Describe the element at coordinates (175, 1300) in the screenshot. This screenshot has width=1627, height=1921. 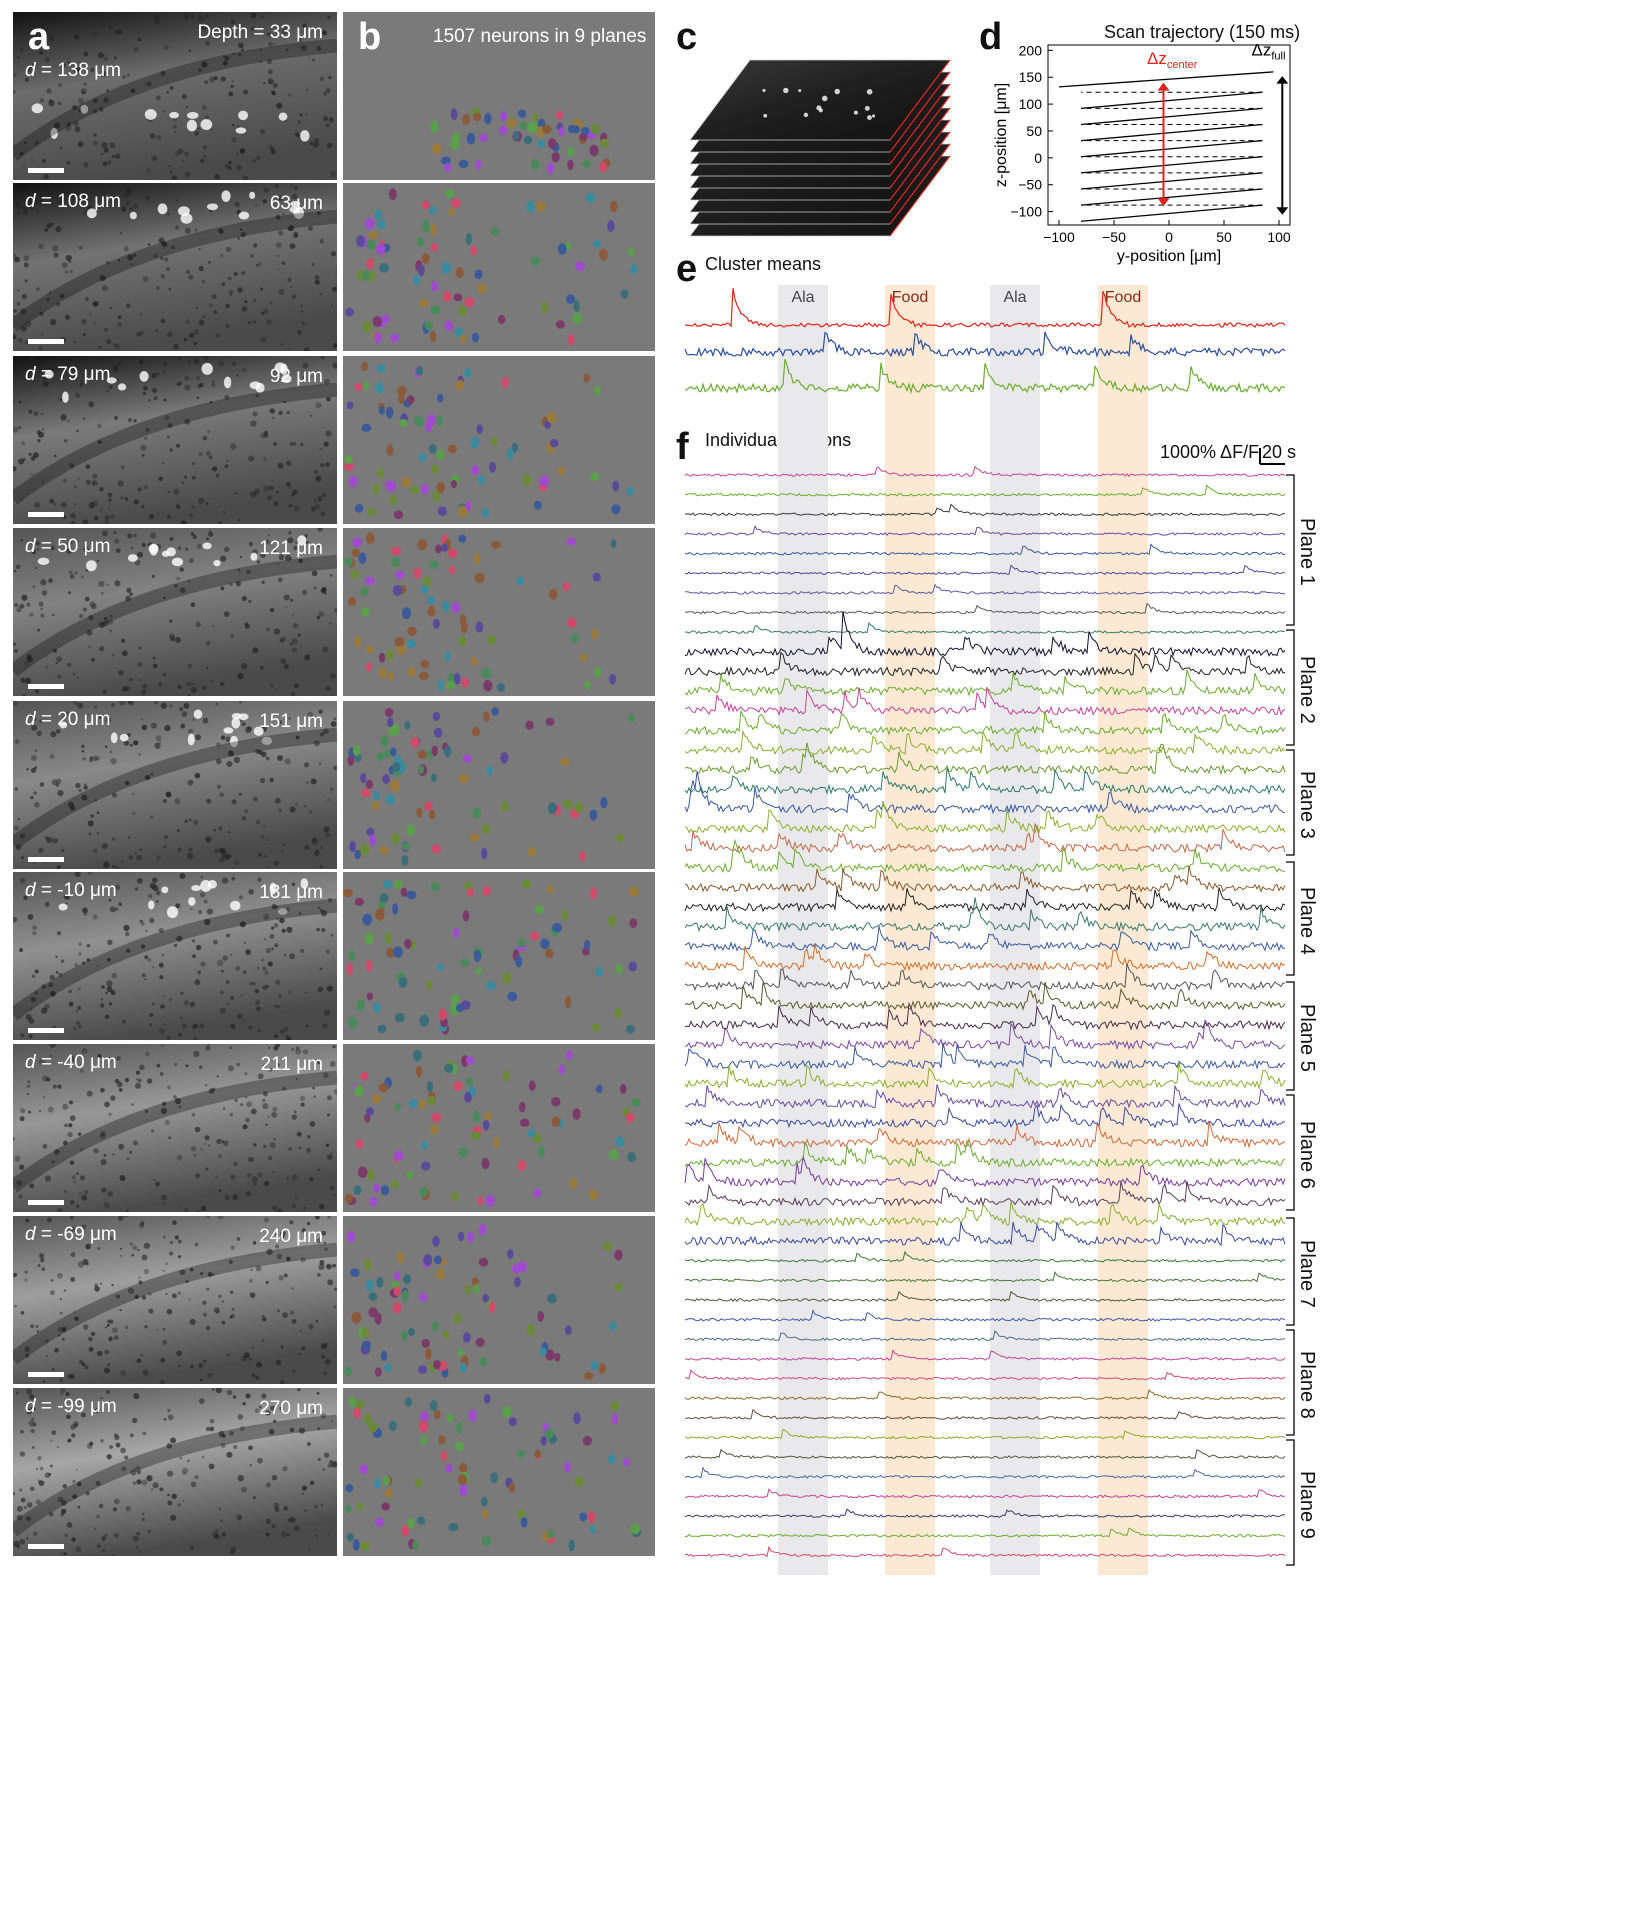
I see `depth-image-8: d = -69 μm 240 μm` at that location.